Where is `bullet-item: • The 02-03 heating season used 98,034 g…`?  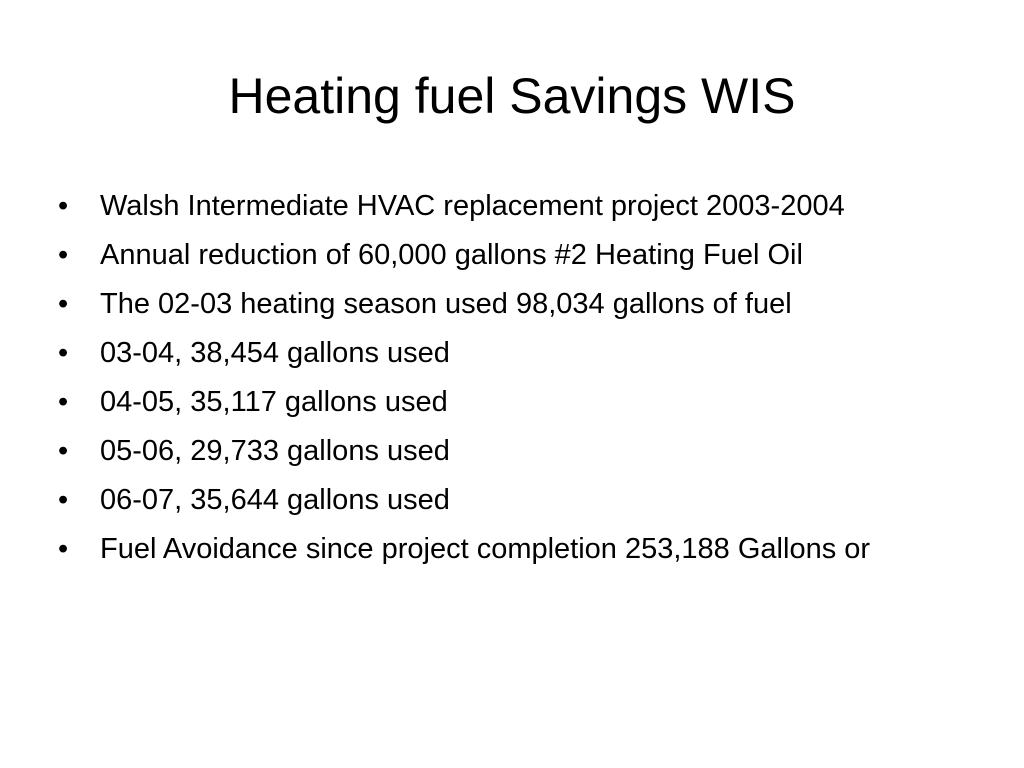
bullet-item: • The 02-03 heating season used 98,034 g… is located at coordinates (508, 304).